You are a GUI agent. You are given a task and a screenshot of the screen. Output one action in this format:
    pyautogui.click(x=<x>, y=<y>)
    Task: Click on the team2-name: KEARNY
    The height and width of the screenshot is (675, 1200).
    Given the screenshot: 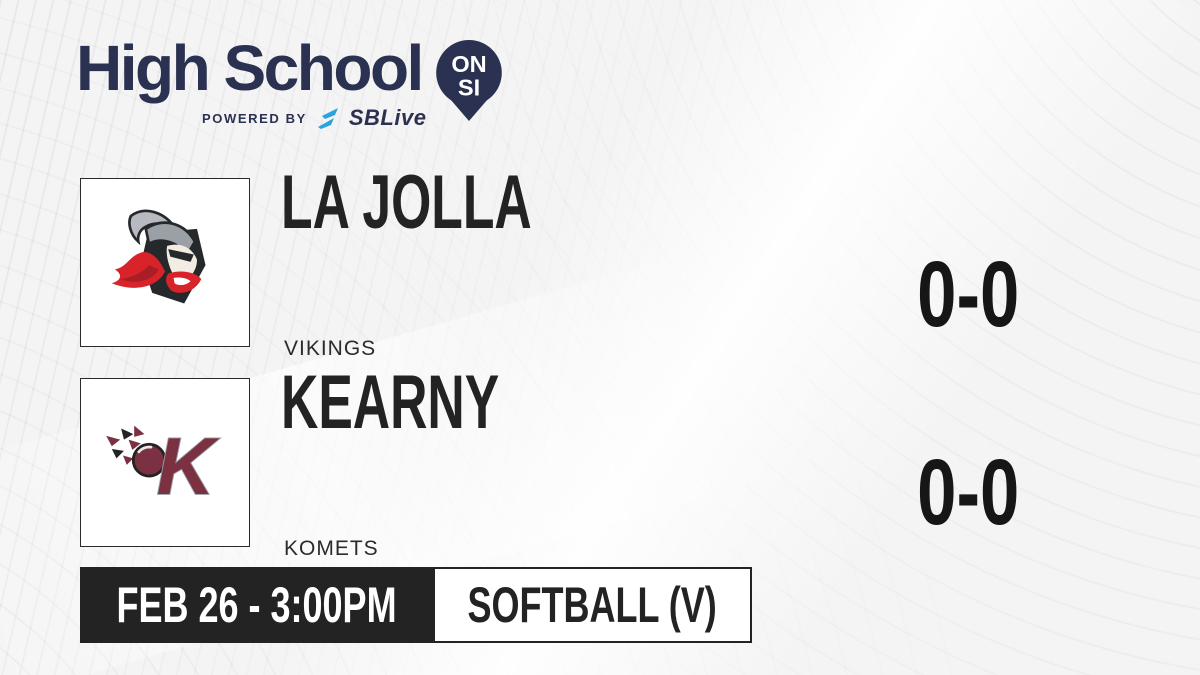 What is the action you would take?
    pyautogui.click(x=441, y=403)
    